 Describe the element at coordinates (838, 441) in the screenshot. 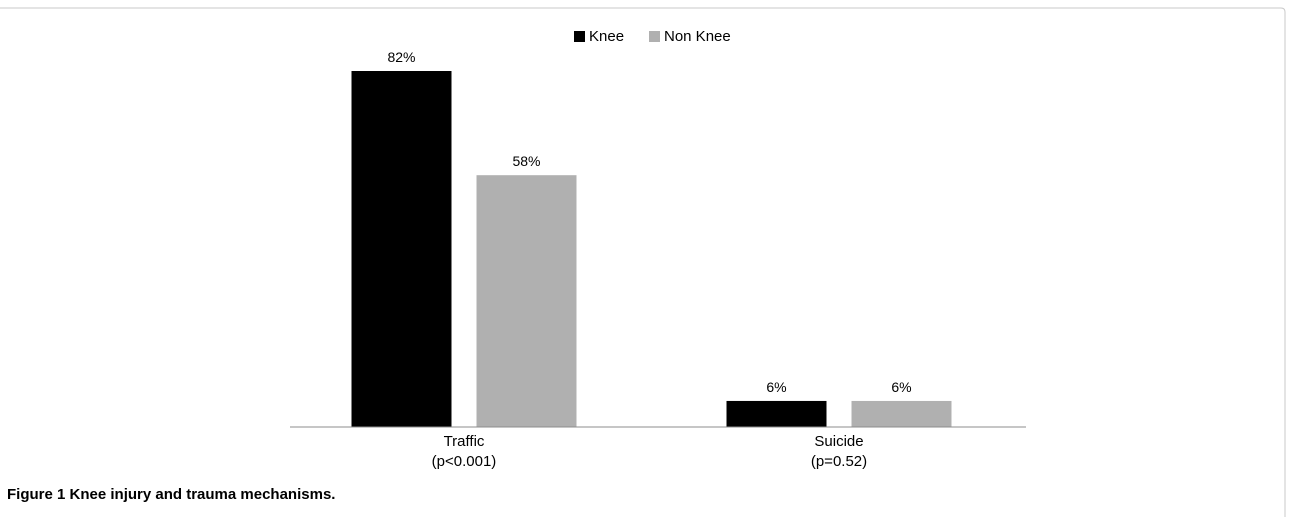

I see `x-tick-label-suicide-line1: Suicide` at that location.